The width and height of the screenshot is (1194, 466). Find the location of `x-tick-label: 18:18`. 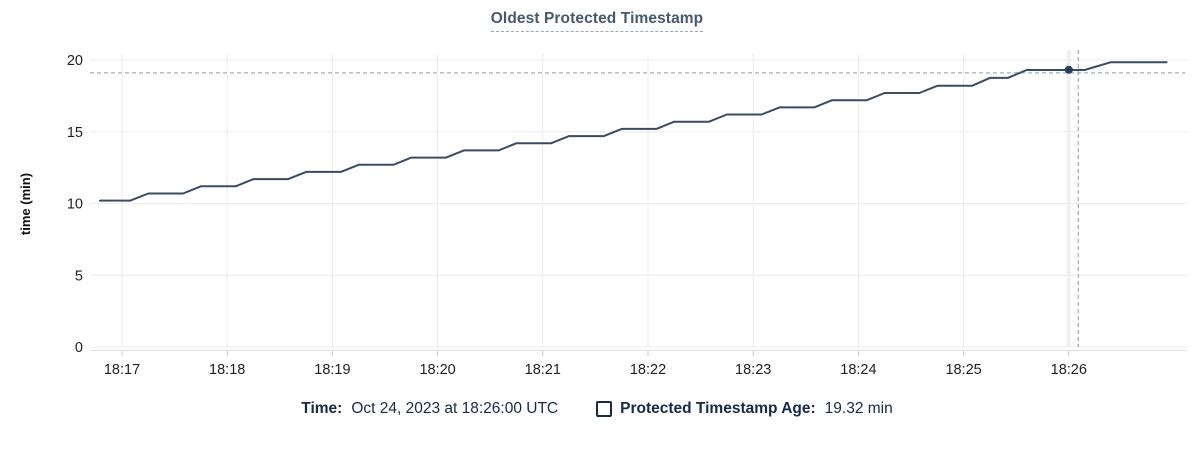

x-tick-label: 18:18 is located at coordinates (227, 370).